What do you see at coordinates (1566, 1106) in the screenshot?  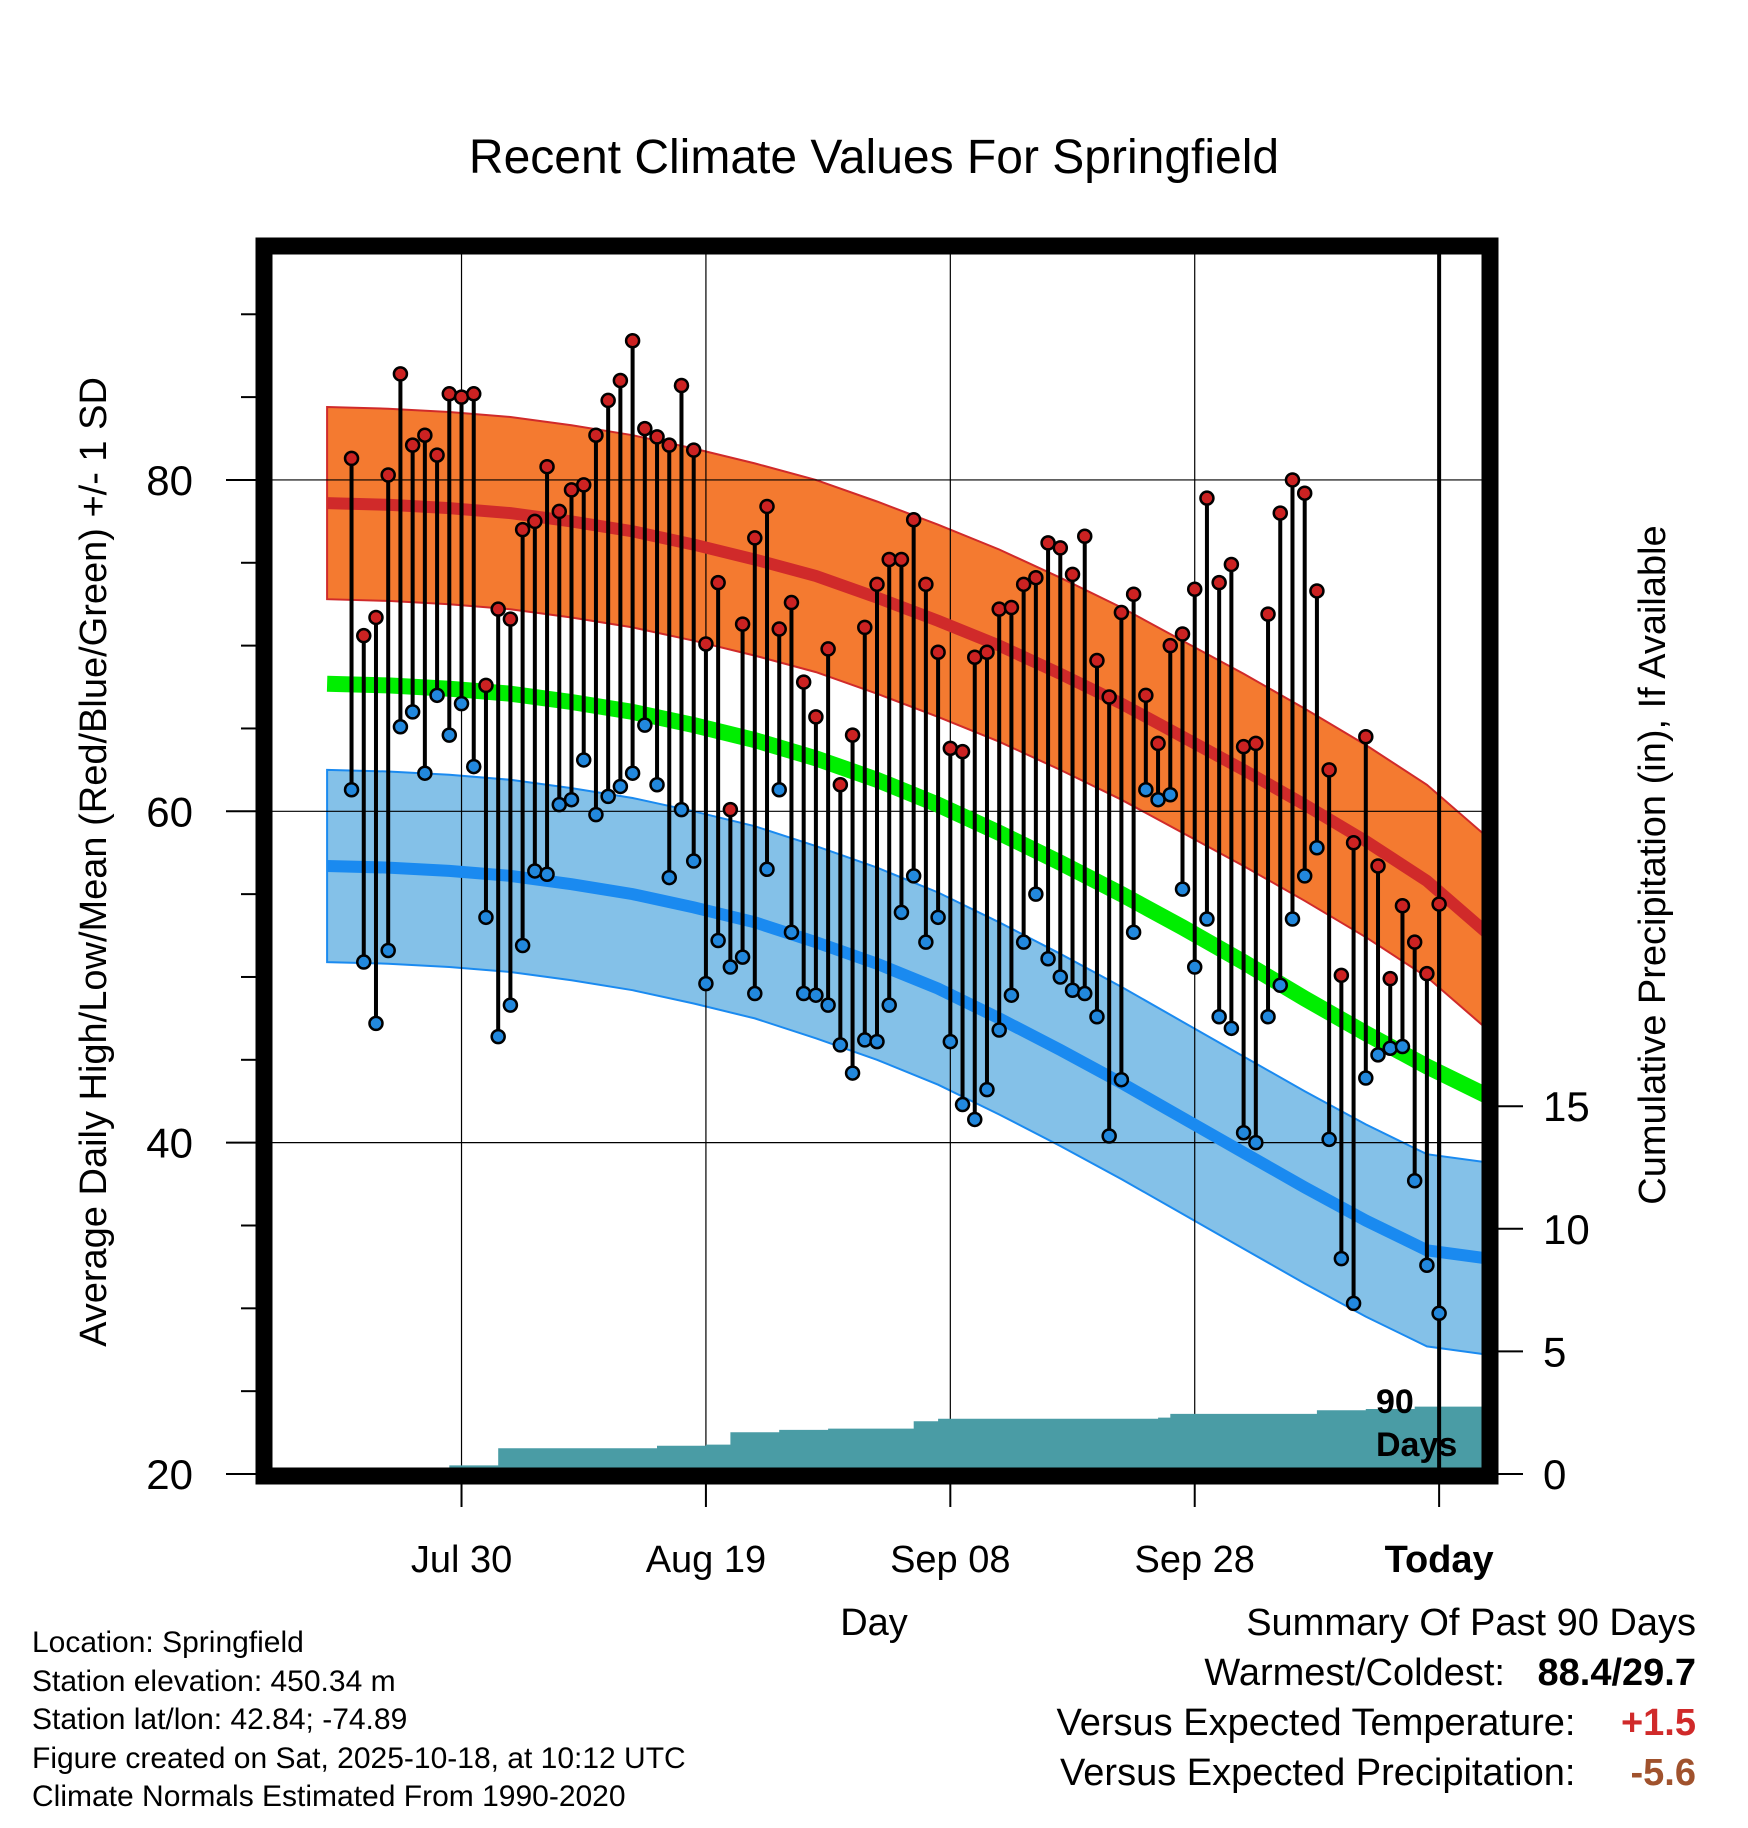 I see `y2-tick-label: 15` at bounding box center [1566, 1106].